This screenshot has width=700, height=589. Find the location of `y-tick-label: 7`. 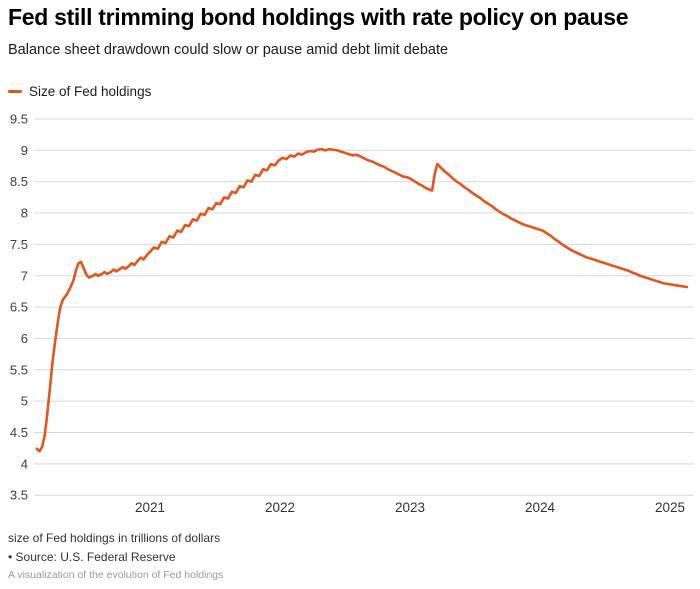

y-tick-label: 7 is located at coordinates (24, 275).